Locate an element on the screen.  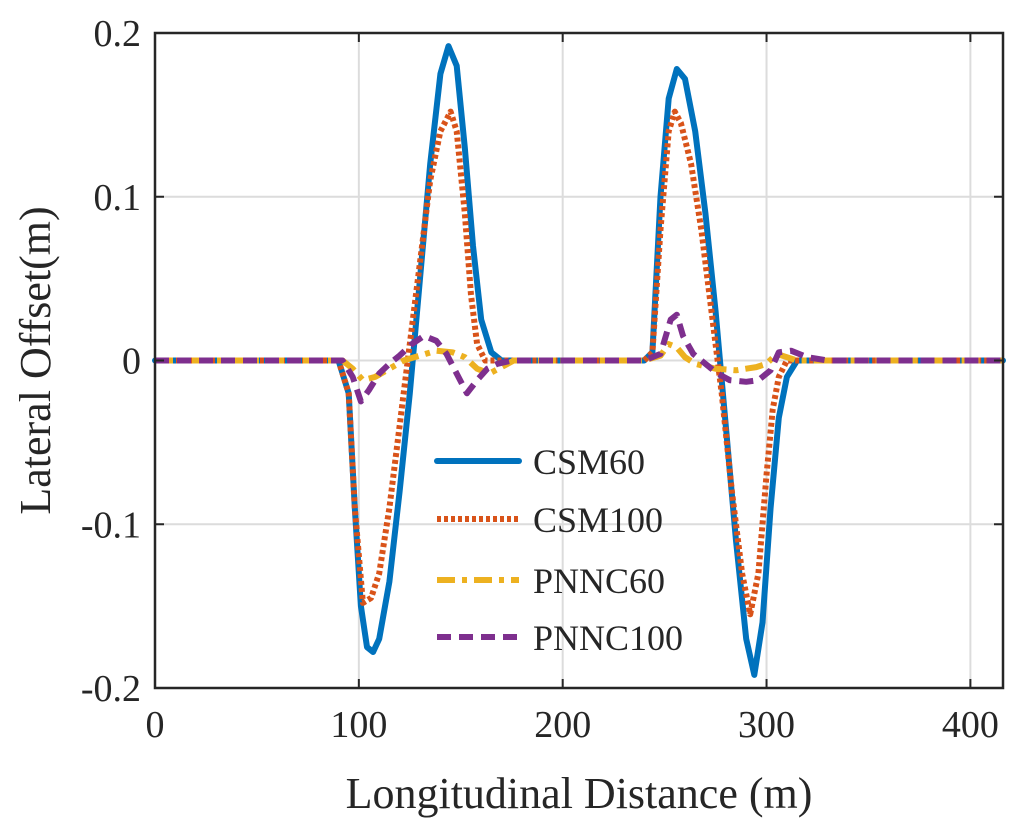
legend: CSM60 CSM100 PNNC60 PNNC100 is located at coordinates (558, 550).